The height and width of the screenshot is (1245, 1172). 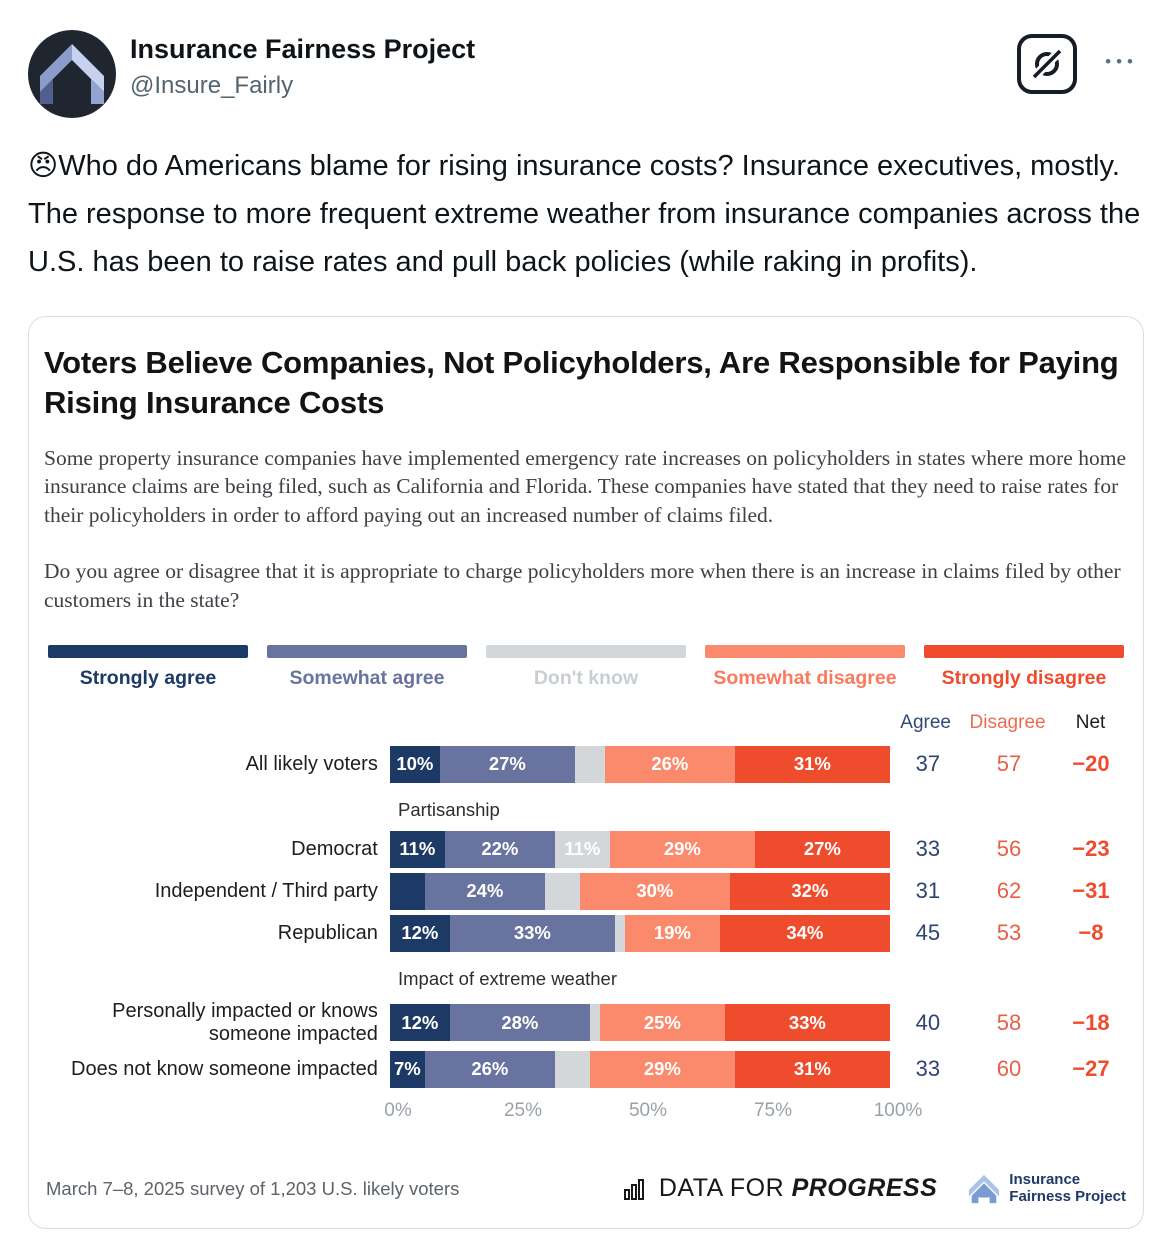 I want to click on stat-net: −20, so click(x=1091, y=764).